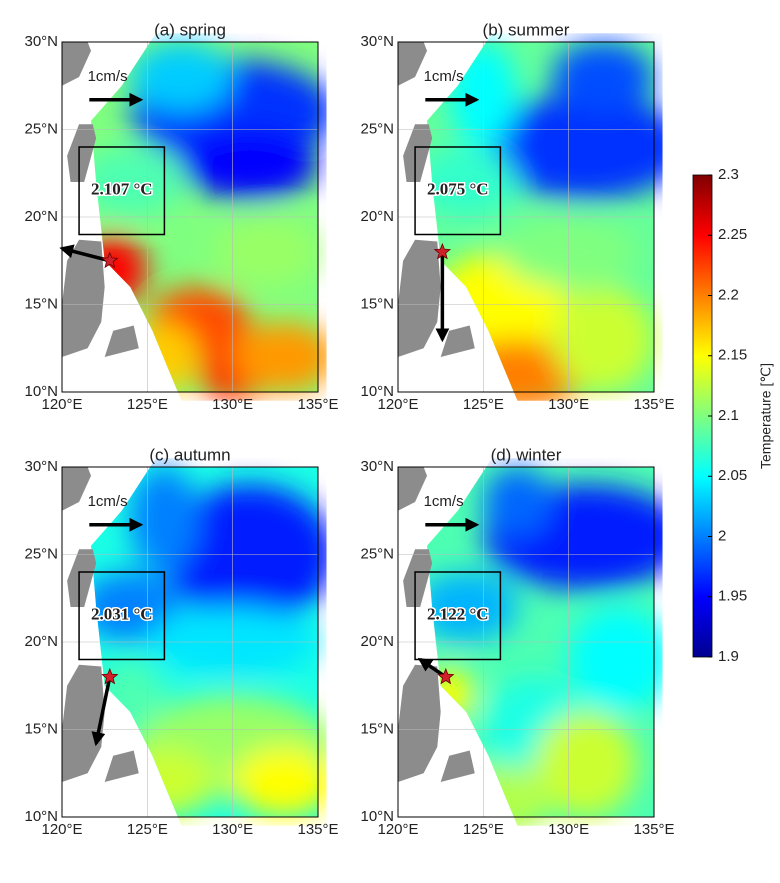 Image resolution: width=780 pixels, height=883 pixels. I want to click on colorbar-tick-label: 2.05, so click(732, 475).